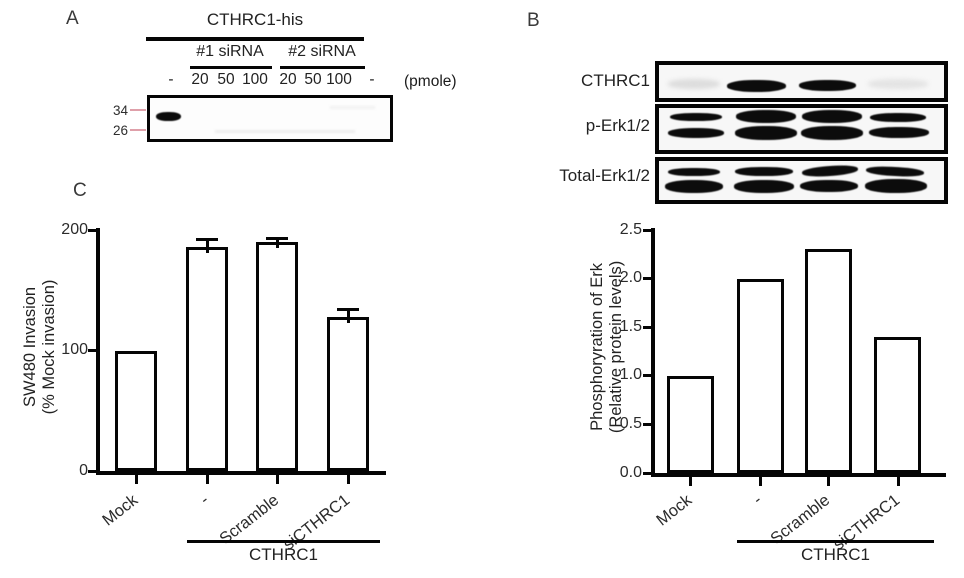 The image size is (964, 578). What do you see at coordinates (617, 125) in the screenshot?
I see `blot-row-label-perk: p-Erk1/2` at bounding box center [617, 125].